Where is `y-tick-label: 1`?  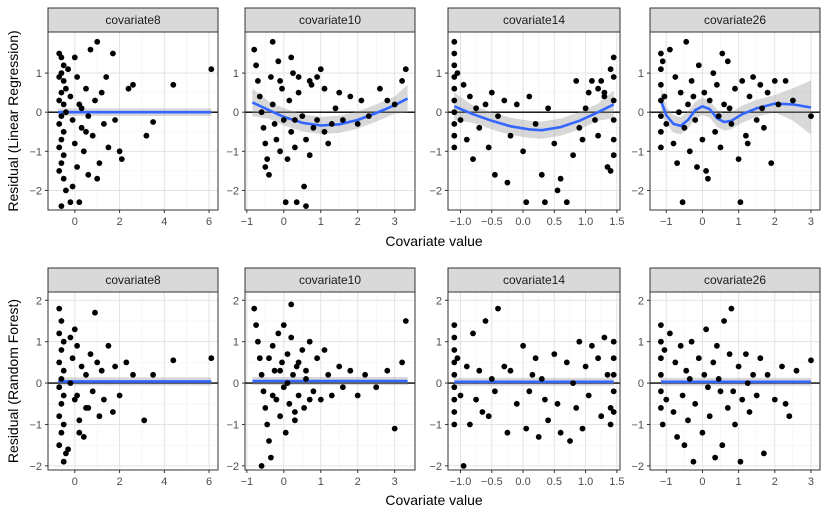
y-tick-label: 1 is located at coordinates (39, 343).